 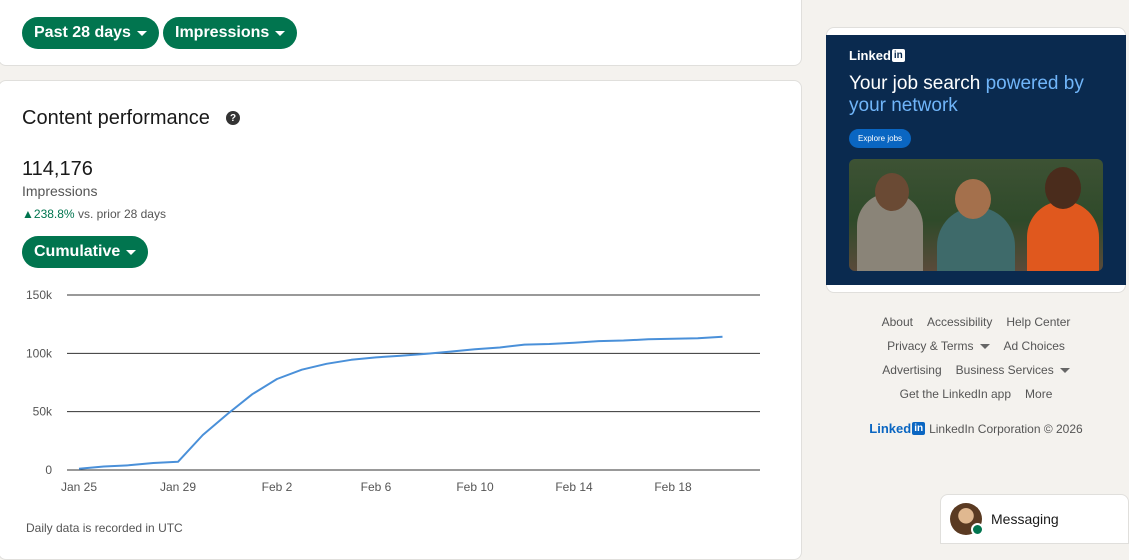 What do you see at coordinates (376, 487) in the screenshot?
I see `x-tick-label: Feb 6` at bounding box center [376, 487].